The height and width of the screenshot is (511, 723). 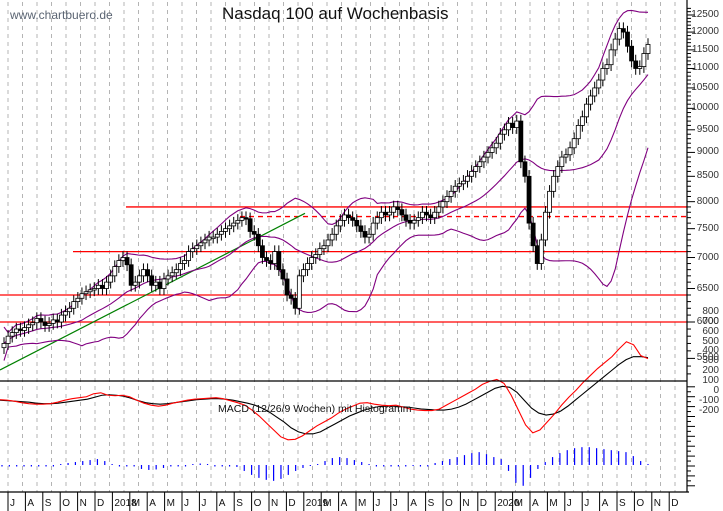 I want to click on macd-axis-label: 0, so click(x=716, y=390).